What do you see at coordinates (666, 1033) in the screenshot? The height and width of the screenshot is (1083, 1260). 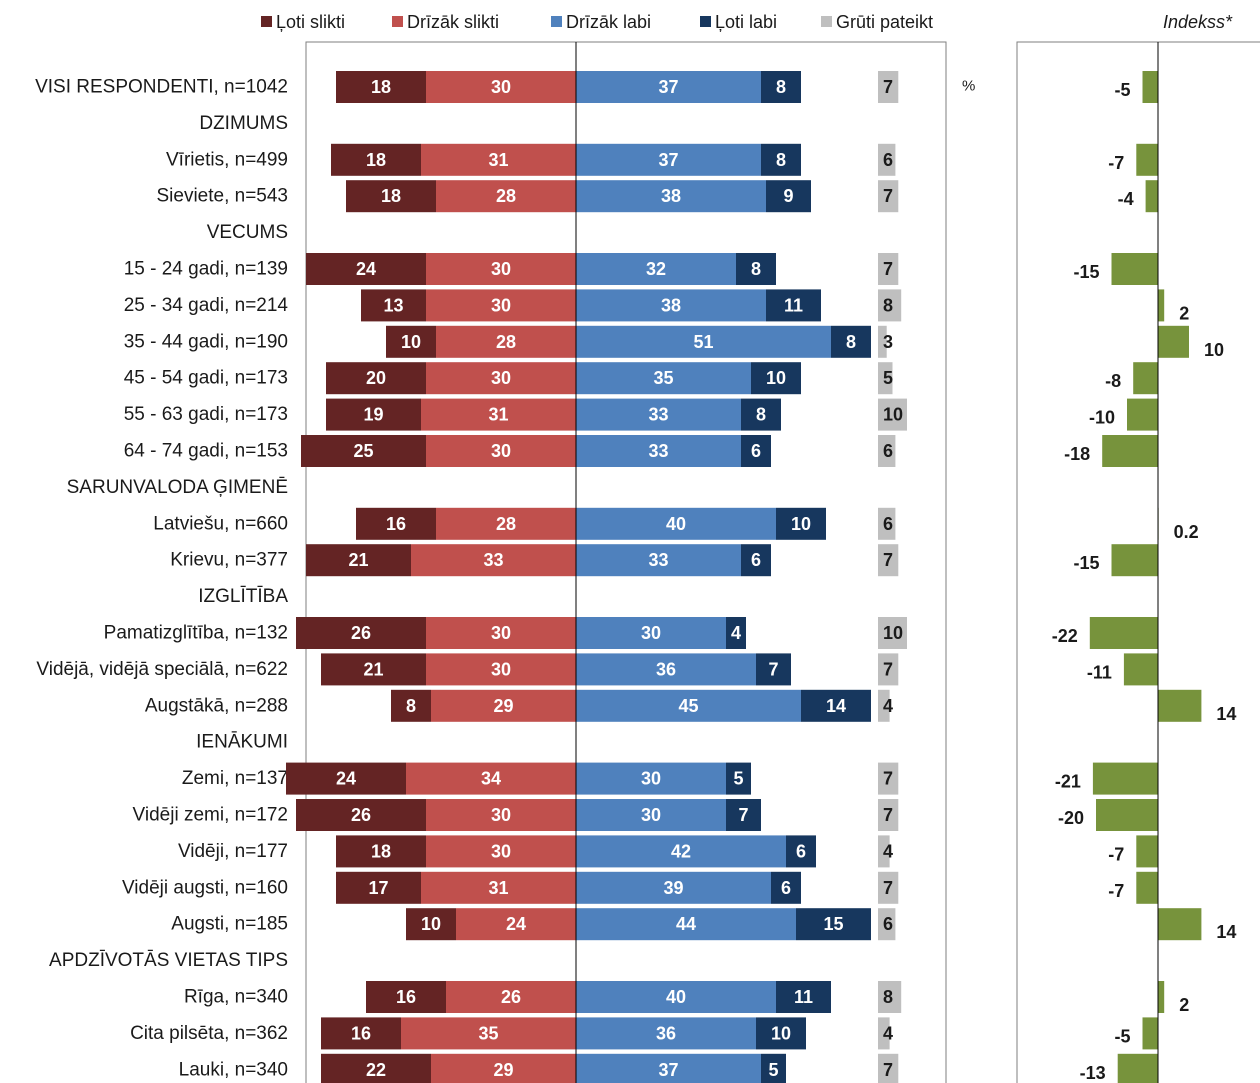 I see `bar-value-label: 36` at bounding box center [666, 1033].